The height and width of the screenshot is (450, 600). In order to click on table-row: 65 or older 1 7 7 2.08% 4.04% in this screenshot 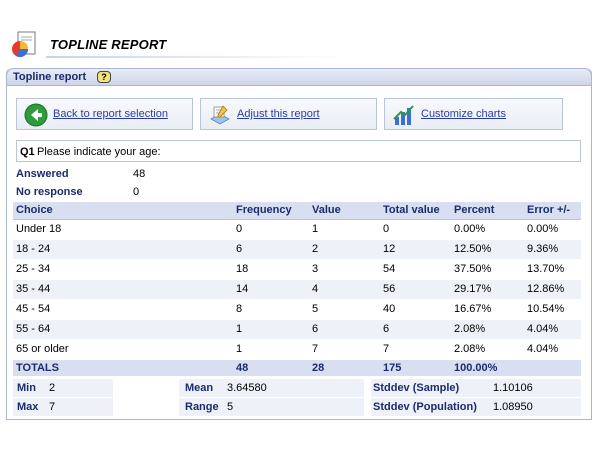, I will do `click(297, 349)`.